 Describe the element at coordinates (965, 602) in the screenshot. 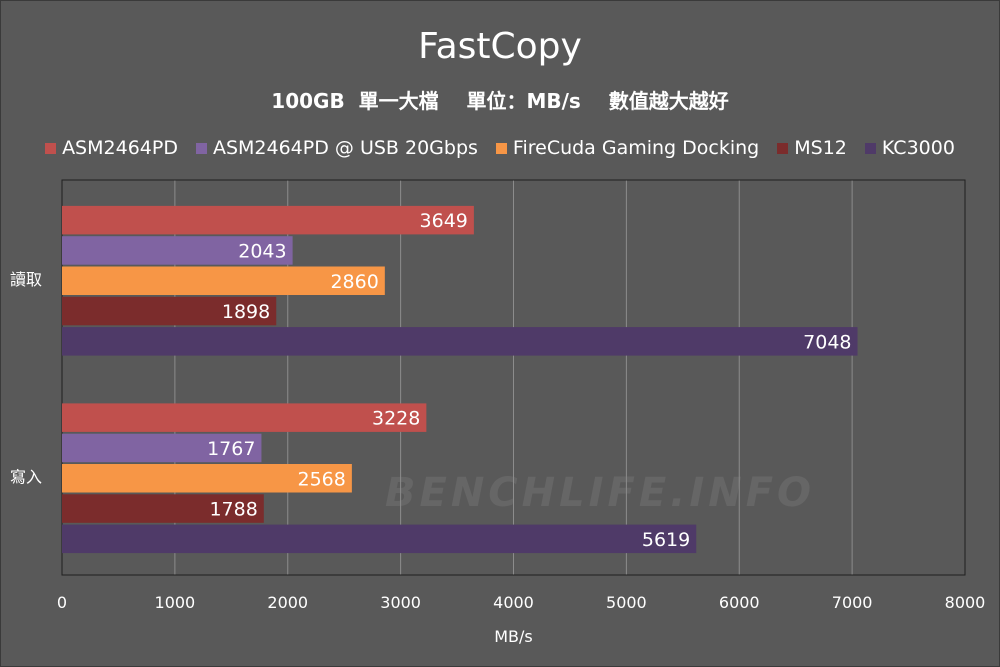

I see `x-tick-label: 8000` at that location.